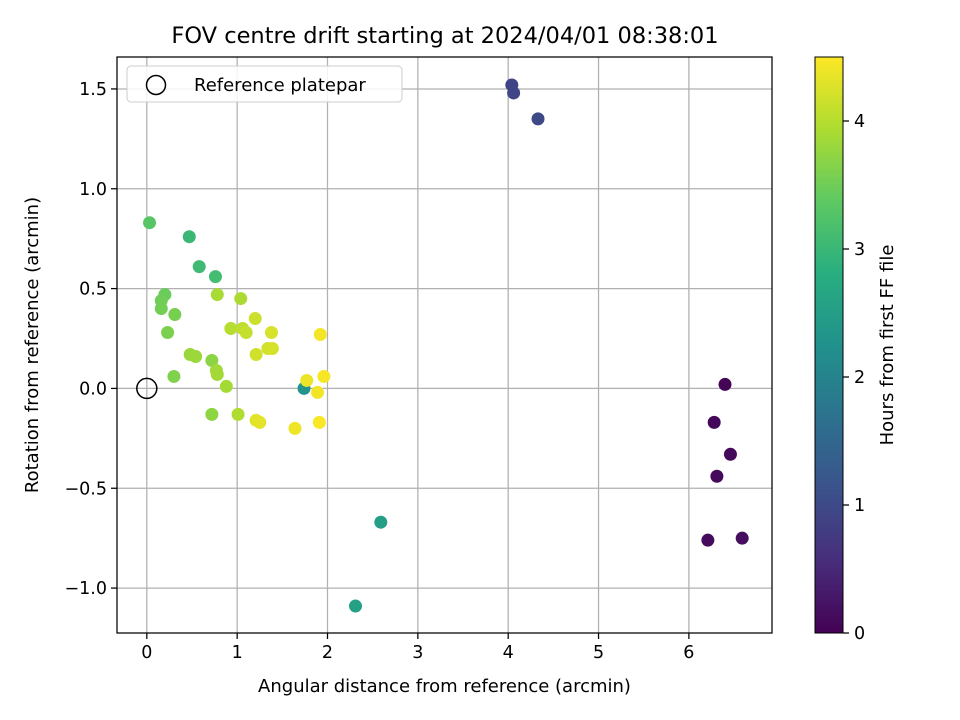 The image size is (960, 720). What do you see at coordinates (146, 653) in the screenshot?
I see `x-tick-label: 0` at bounding box center [146, 653].